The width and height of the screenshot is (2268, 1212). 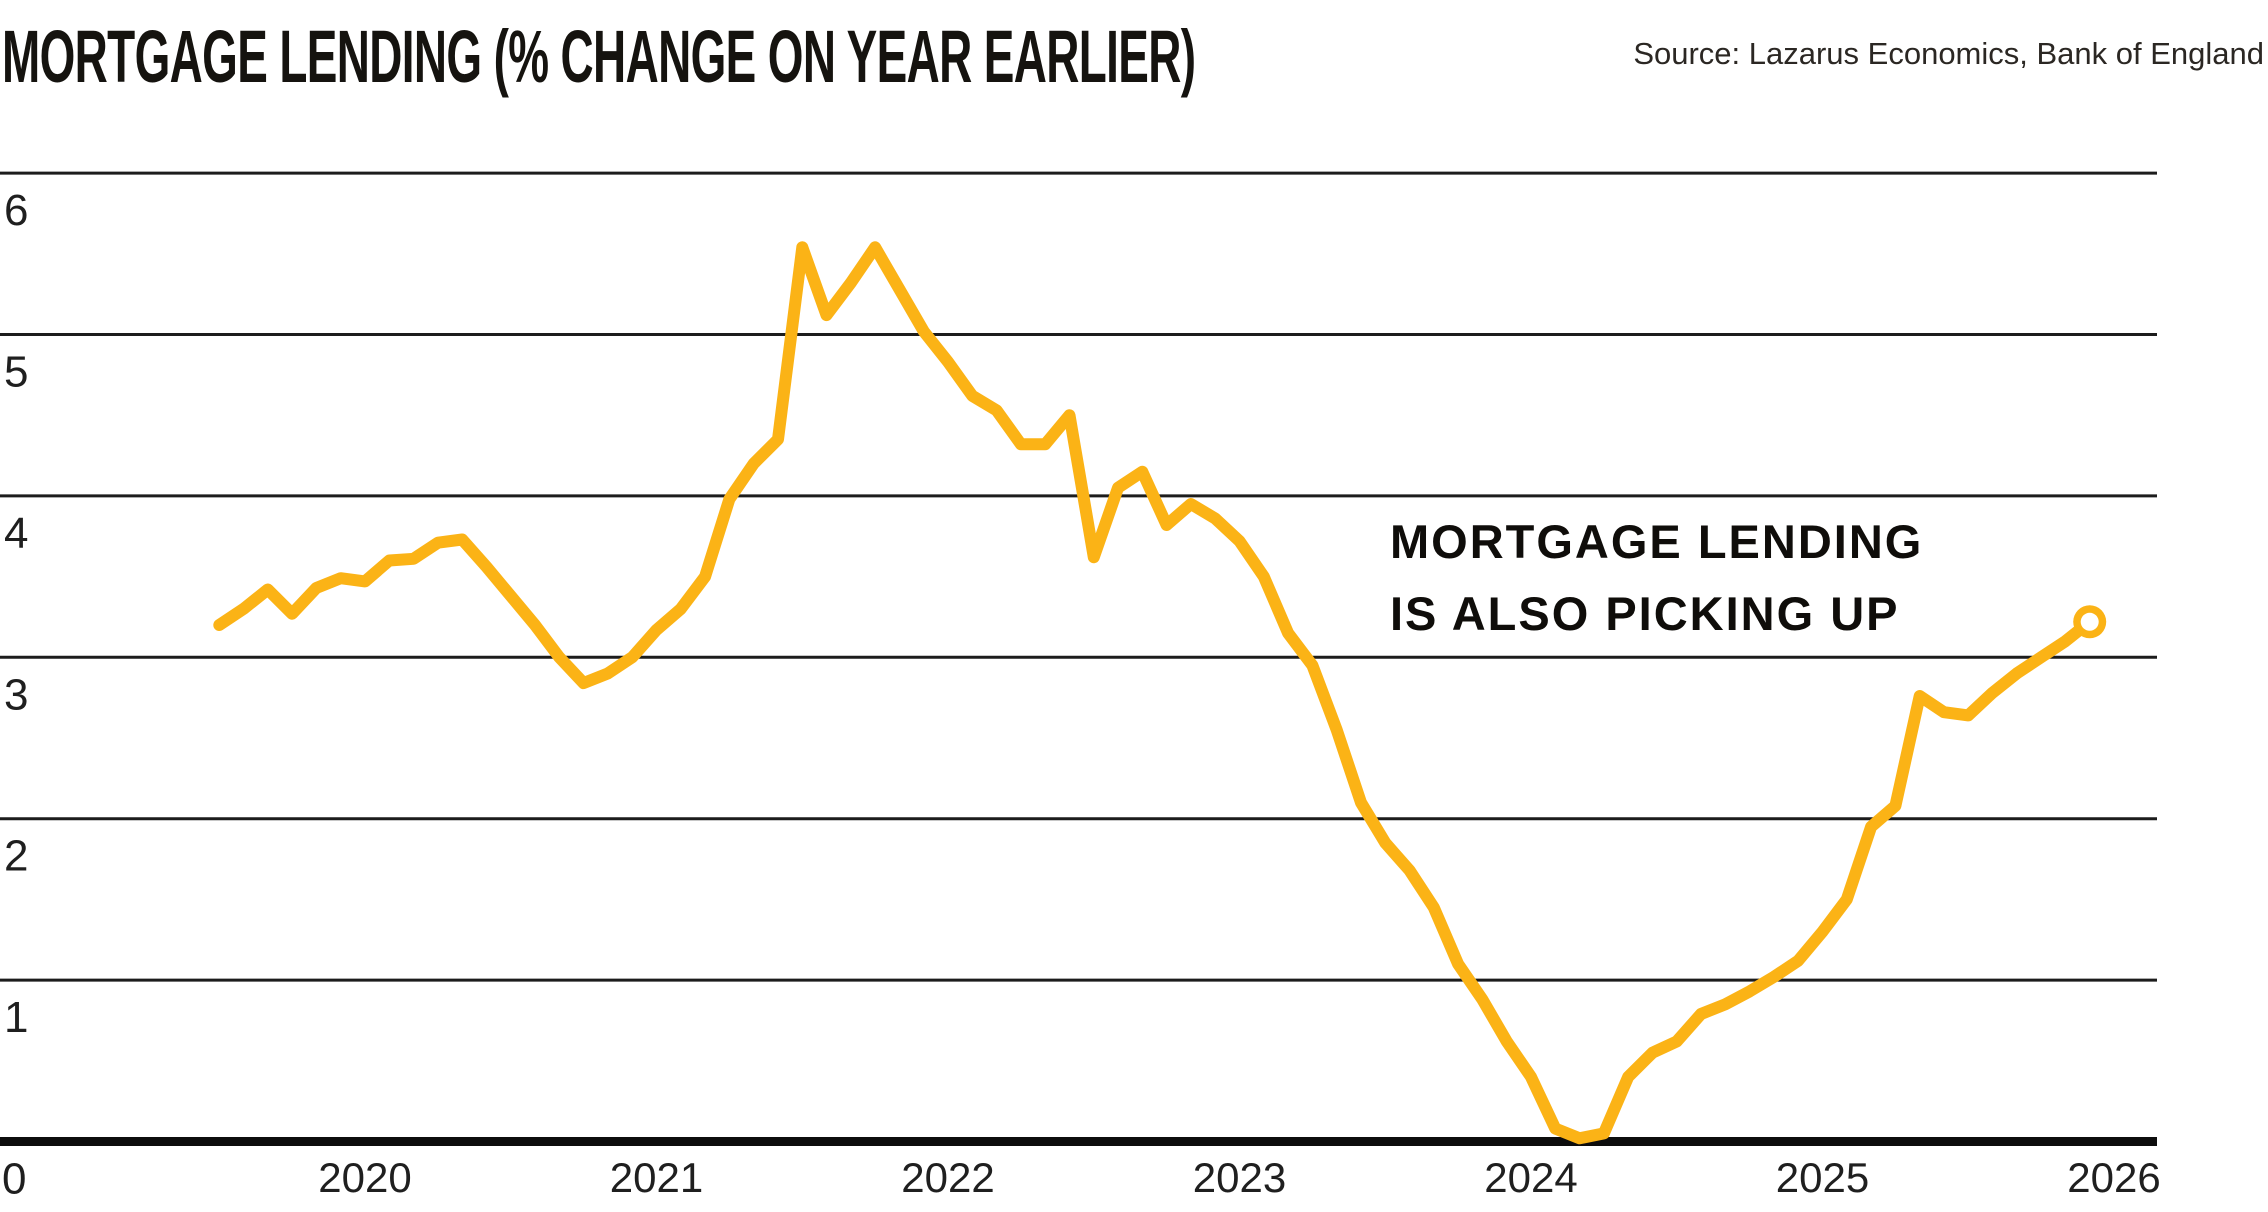 What do you see at coordinates (364, 1177) in the screenshot?
I see `x-tick-label: 2020` at bounding box center [364, 1177].